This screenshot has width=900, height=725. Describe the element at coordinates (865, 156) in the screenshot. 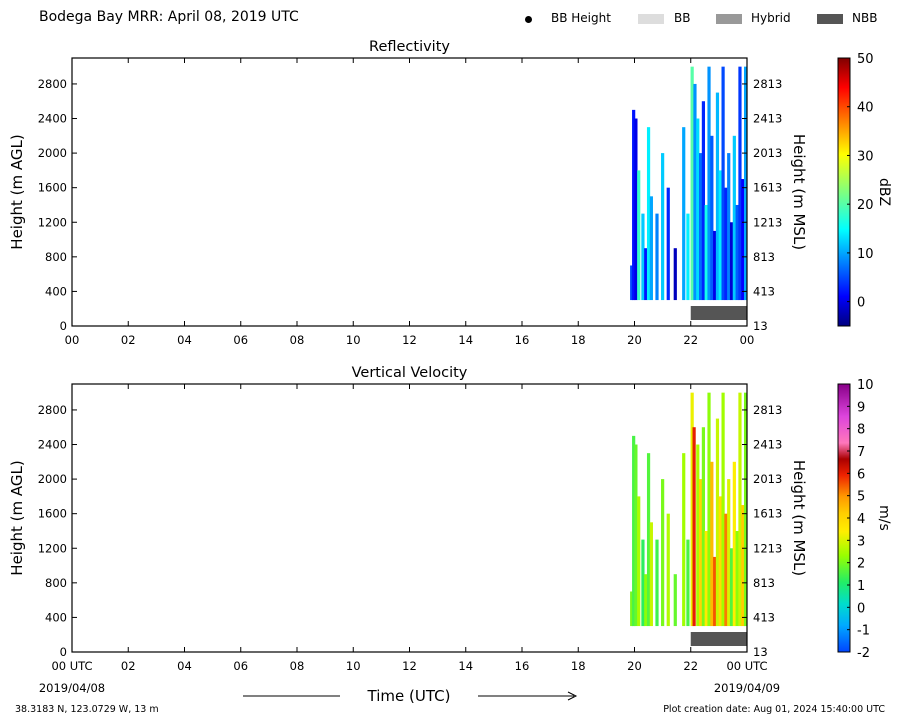

I see `colorbar-tick-label: 30` at that location.